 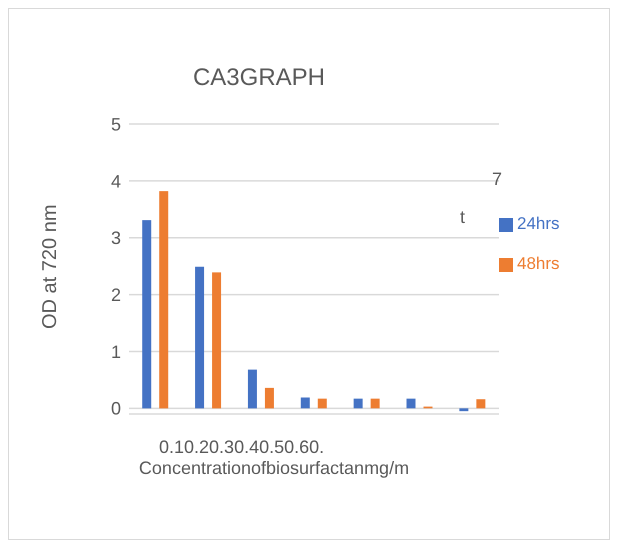 What do you see at coordinates (538, 223) in the screenshot?
I see `legend-label: 24hrs` at bounding box center [538, 223].